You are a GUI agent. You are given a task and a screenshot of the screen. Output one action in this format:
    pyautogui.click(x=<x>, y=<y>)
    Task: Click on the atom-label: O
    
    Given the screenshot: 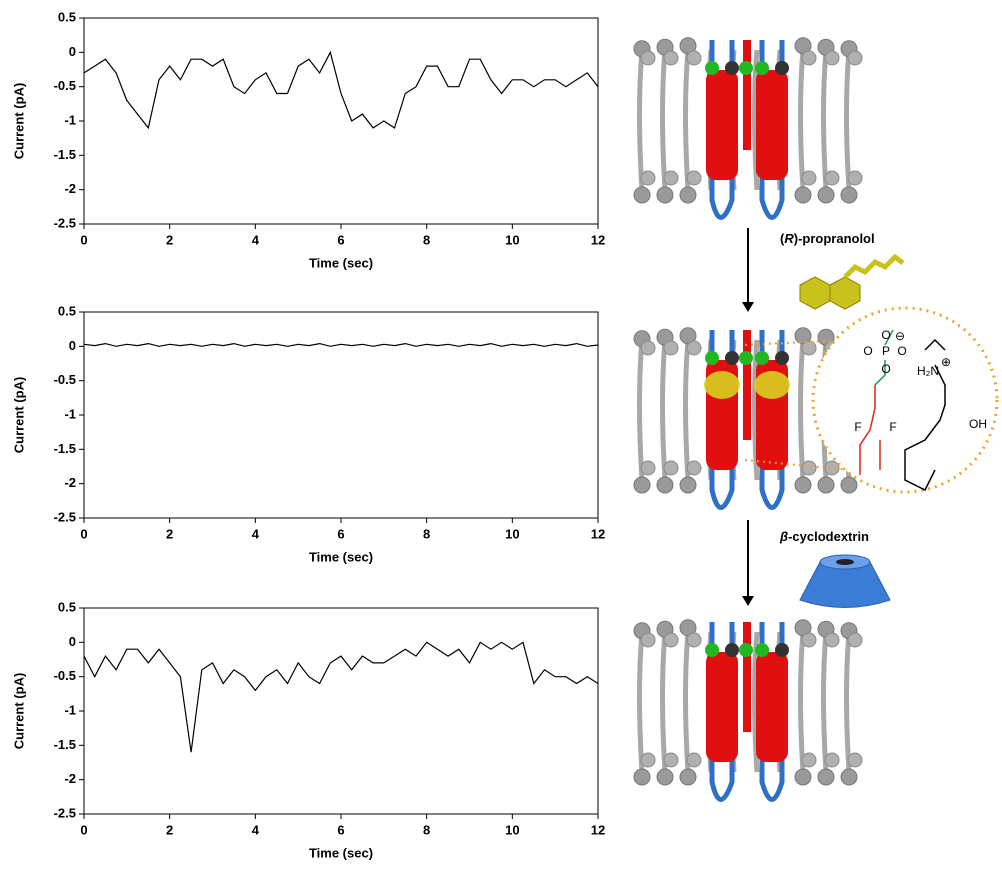 What is the action you would take?
    pyautogui.click(x=885, y=335)
    